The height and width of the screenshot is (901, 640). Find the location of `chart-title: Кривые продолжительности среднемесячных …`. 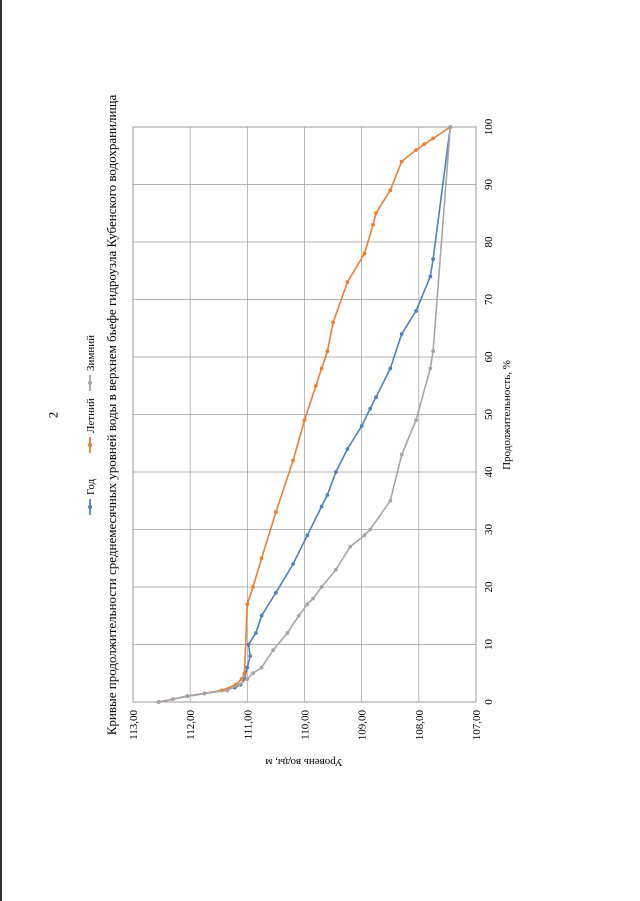

chart-title: Кривые продолжительности среднемесячных … is located at coordinates (111, 415).